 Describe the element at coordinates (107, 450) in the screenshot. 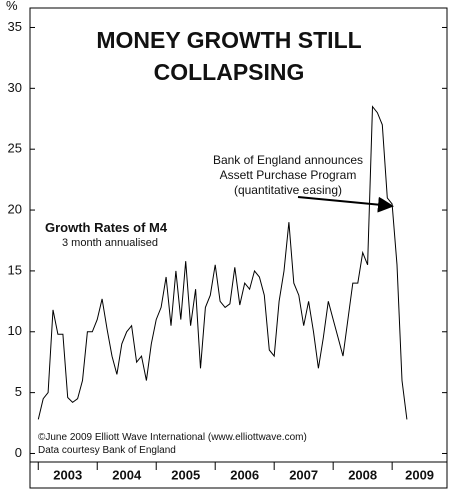

I see `credit: Data courtesy Bank of England` at that location.